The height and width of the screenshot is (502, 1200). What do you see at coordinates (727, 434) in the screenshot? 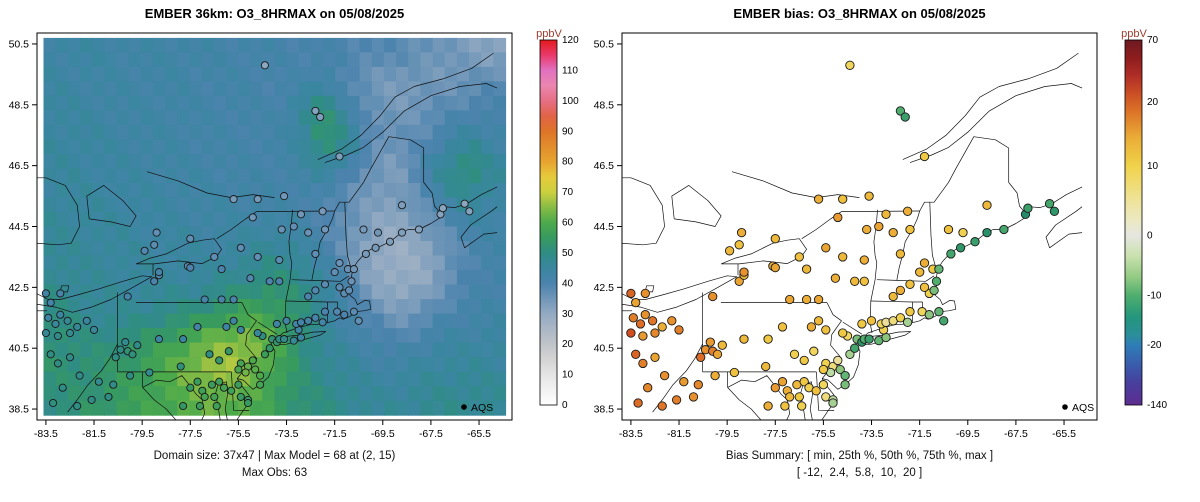
I see `x-axis-tick-label: -79.5` at bounding box center [727, 434].